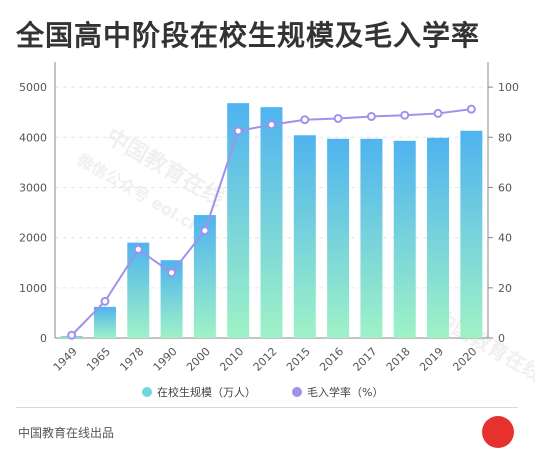 The width and height of the screenshot is (535, 457). I want to click on legend-marker-line, so click(297, 392).